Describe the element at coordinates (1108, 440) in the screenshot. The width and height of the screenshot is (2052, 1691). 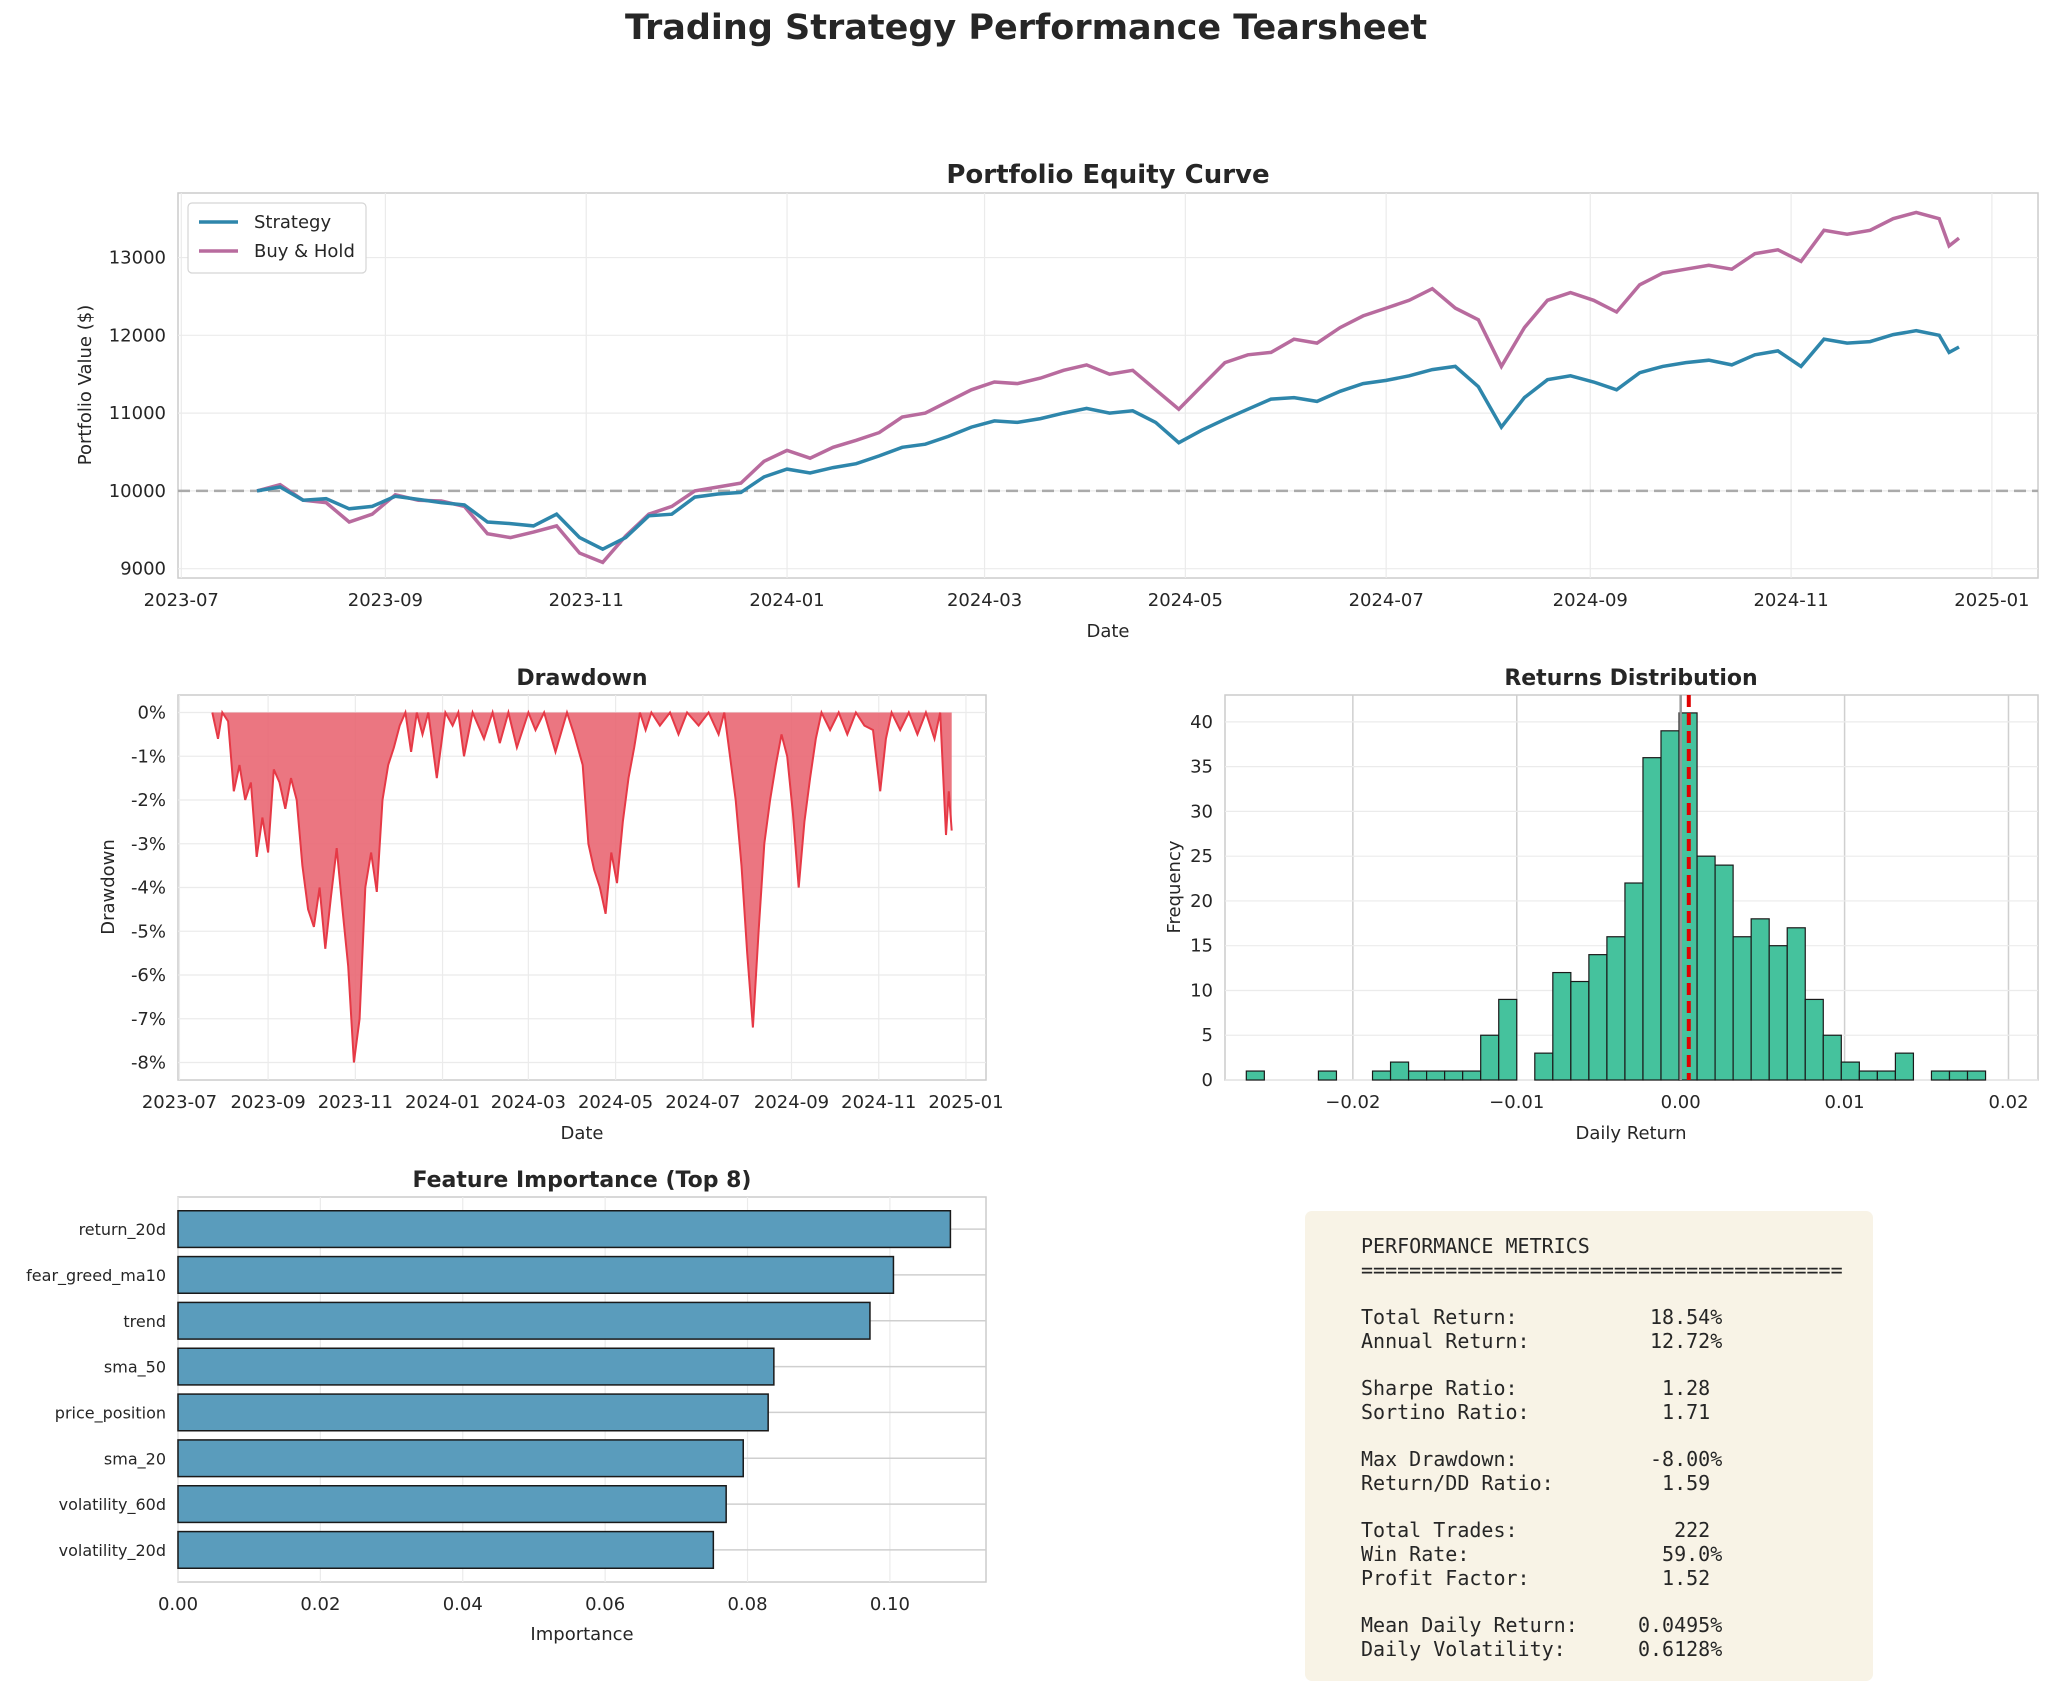
I see `strategy-line` at that location.